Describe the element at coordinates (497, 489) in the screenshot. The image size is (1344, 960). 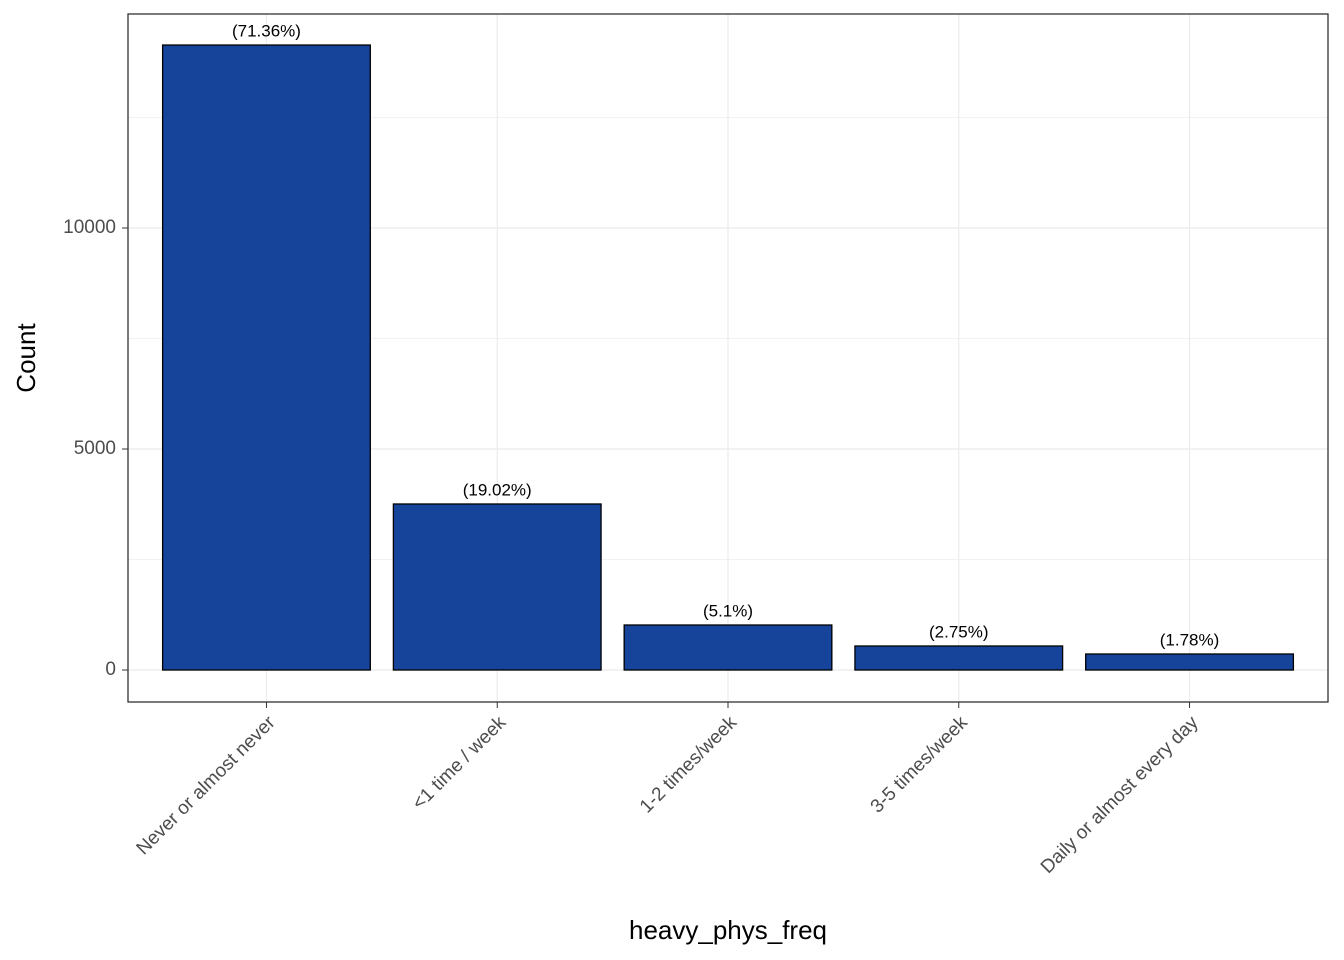
I see `bar-annotation: (19.02%)` at that location.